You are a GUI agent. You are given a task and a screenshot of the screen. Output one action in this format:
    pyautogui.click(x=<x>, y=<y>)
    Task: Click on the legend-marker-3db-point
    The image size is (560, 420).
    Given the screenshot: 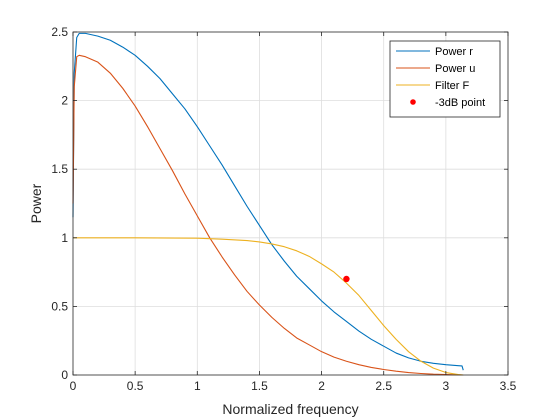 What is the action you would take?
    pyautogui.click(x=413, y=102)
    